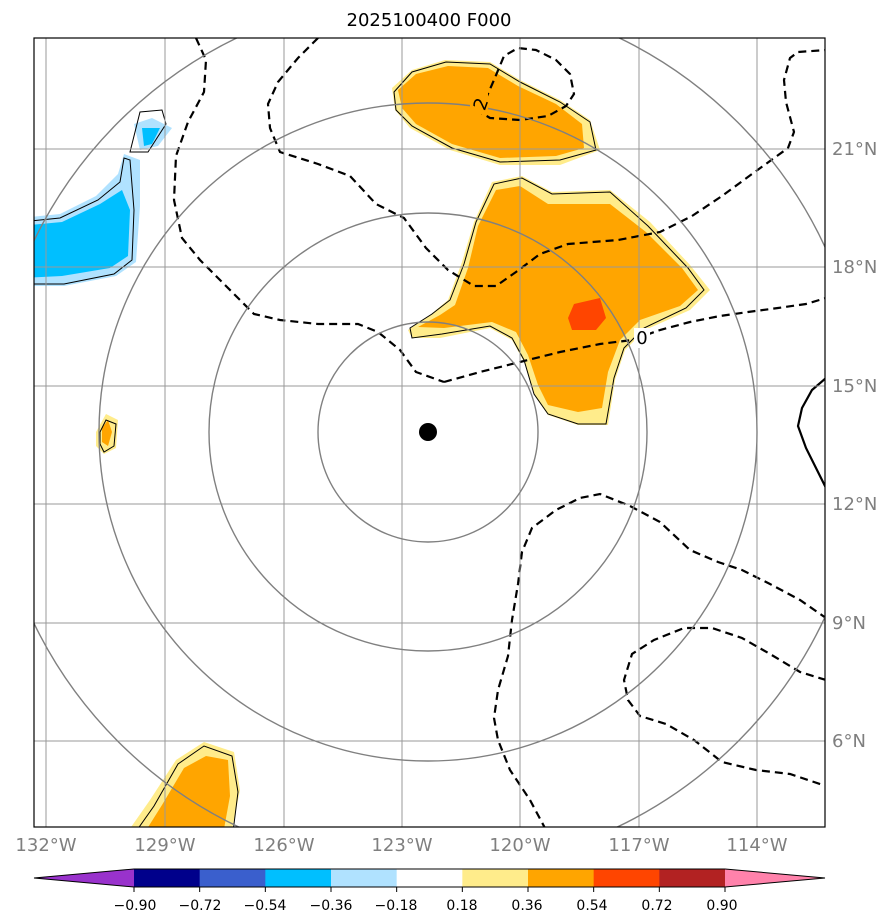 Image resolution: width=894 pixels, height=924 pixels. I want to click on y-tick-label: 9°N, so click(849, 623).